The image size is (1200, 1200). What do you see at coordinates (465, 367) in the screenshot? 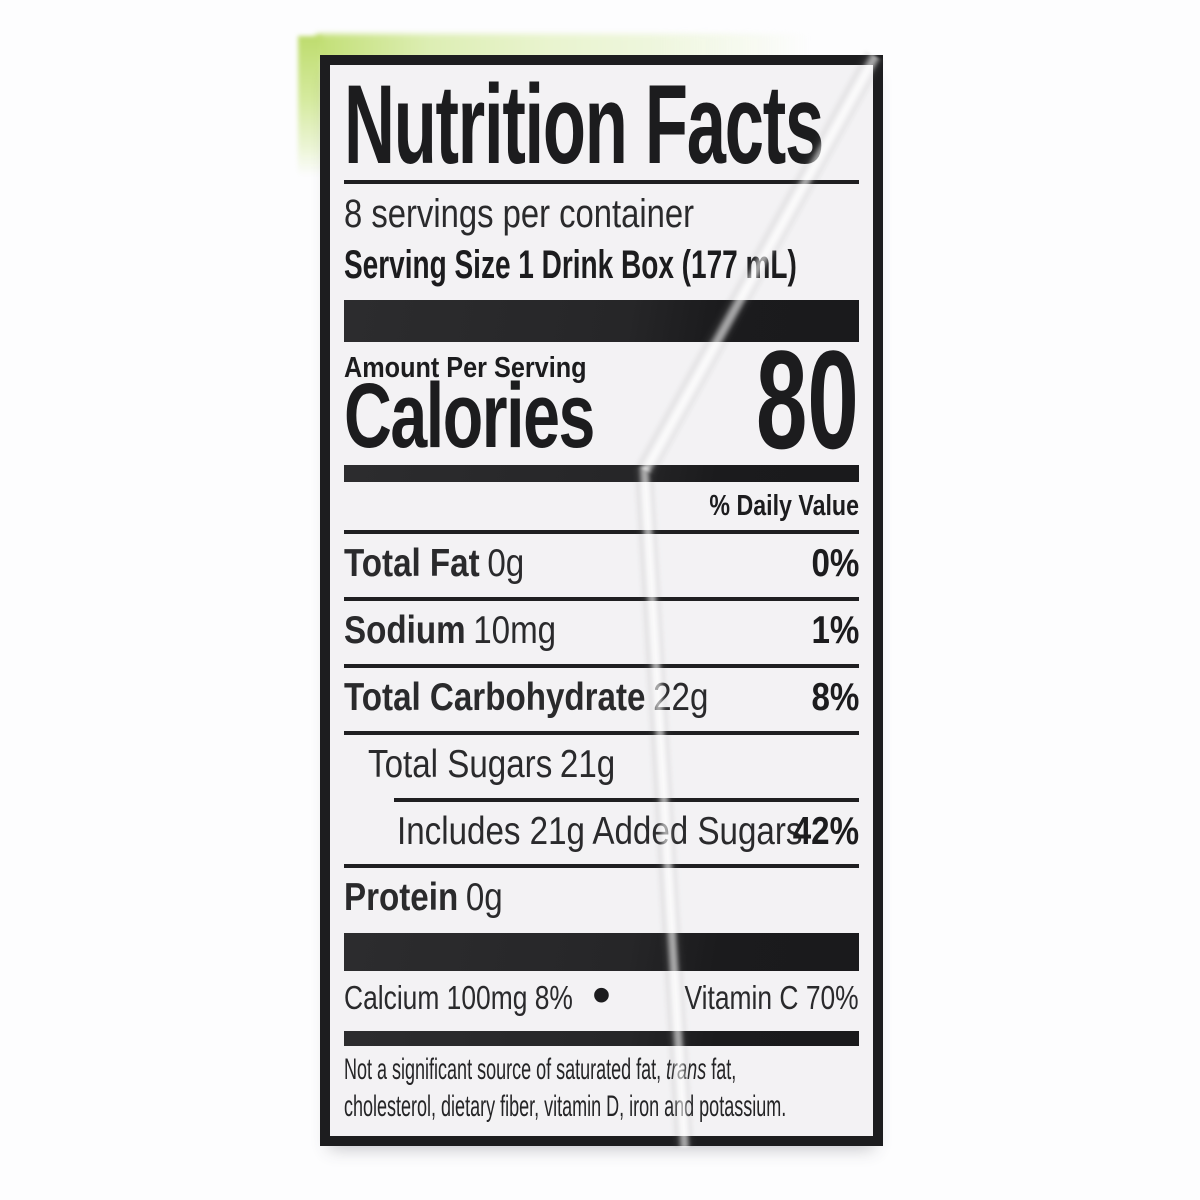
I see `amount-per-serving-text: Amount Per Serving` at bounding box center [465, 367].